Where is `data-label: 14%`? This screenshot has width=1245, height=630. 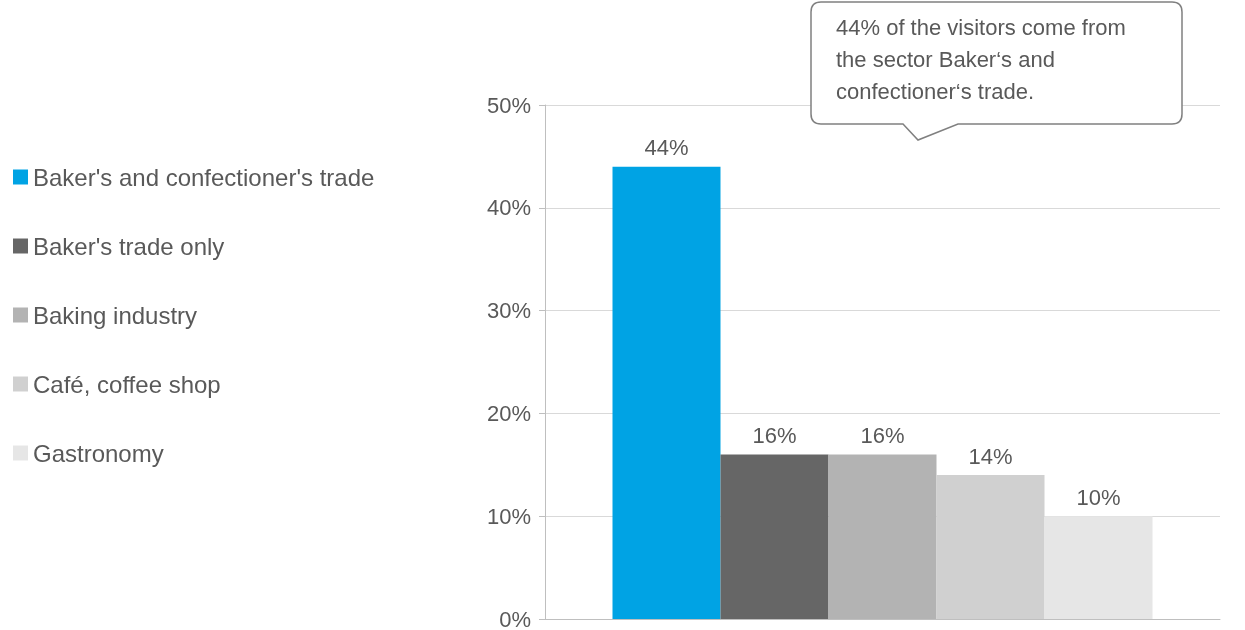
data-label: 14% is located at coordinates (990, 456).